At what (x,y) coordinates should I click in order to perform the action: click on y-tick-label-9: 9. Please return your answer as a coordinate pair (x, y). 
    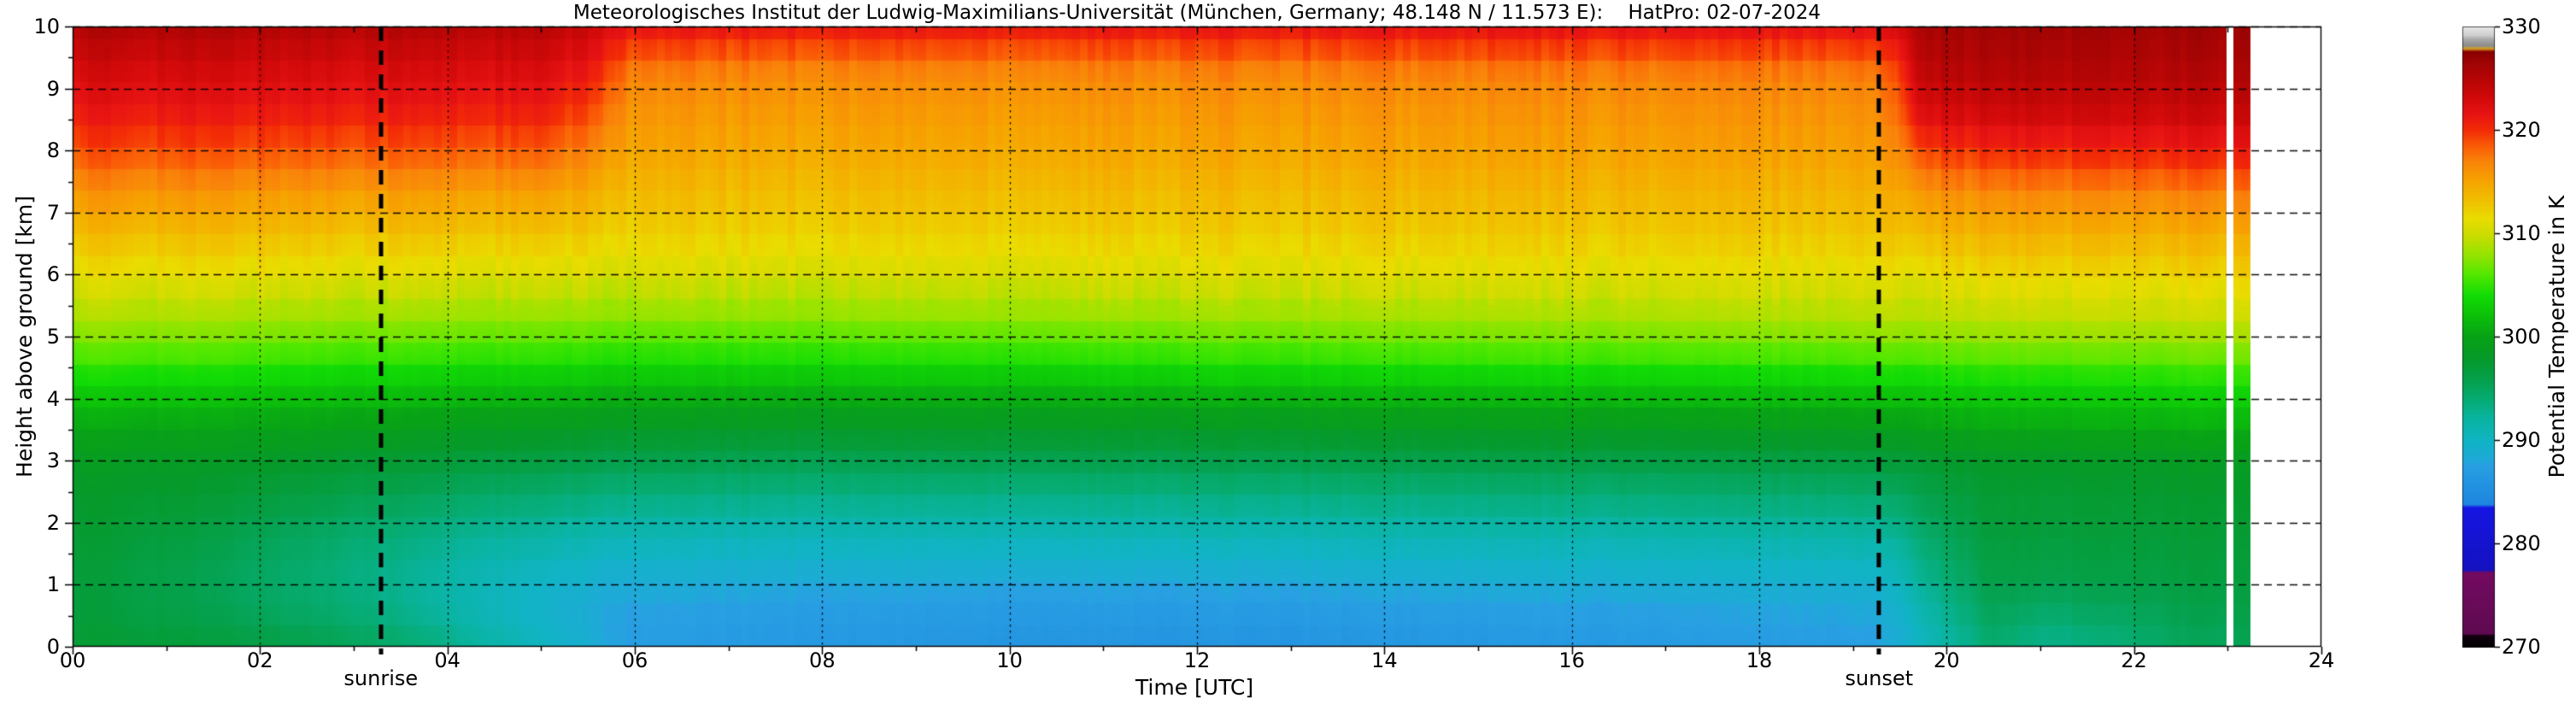
    Looking at the image, I should click on (53, 88).